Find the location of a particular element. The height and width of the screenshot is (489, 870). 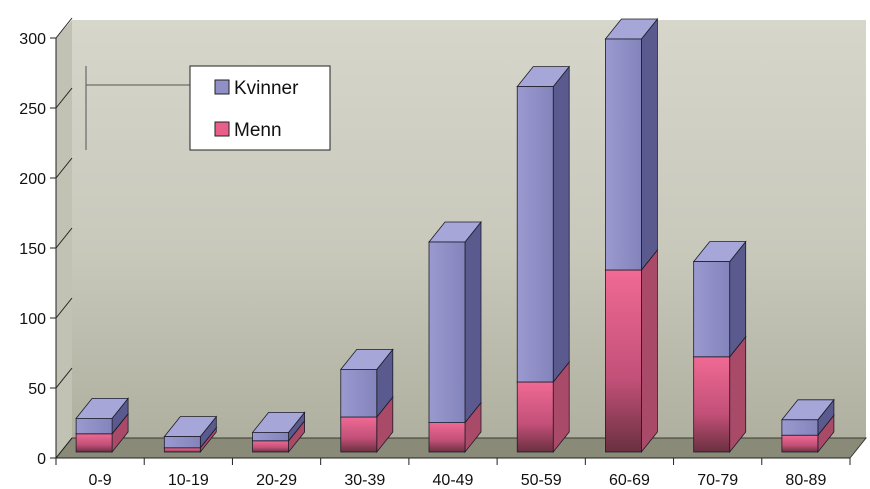

x-tick-label: 60-69 is located at coordinates (629, 480).